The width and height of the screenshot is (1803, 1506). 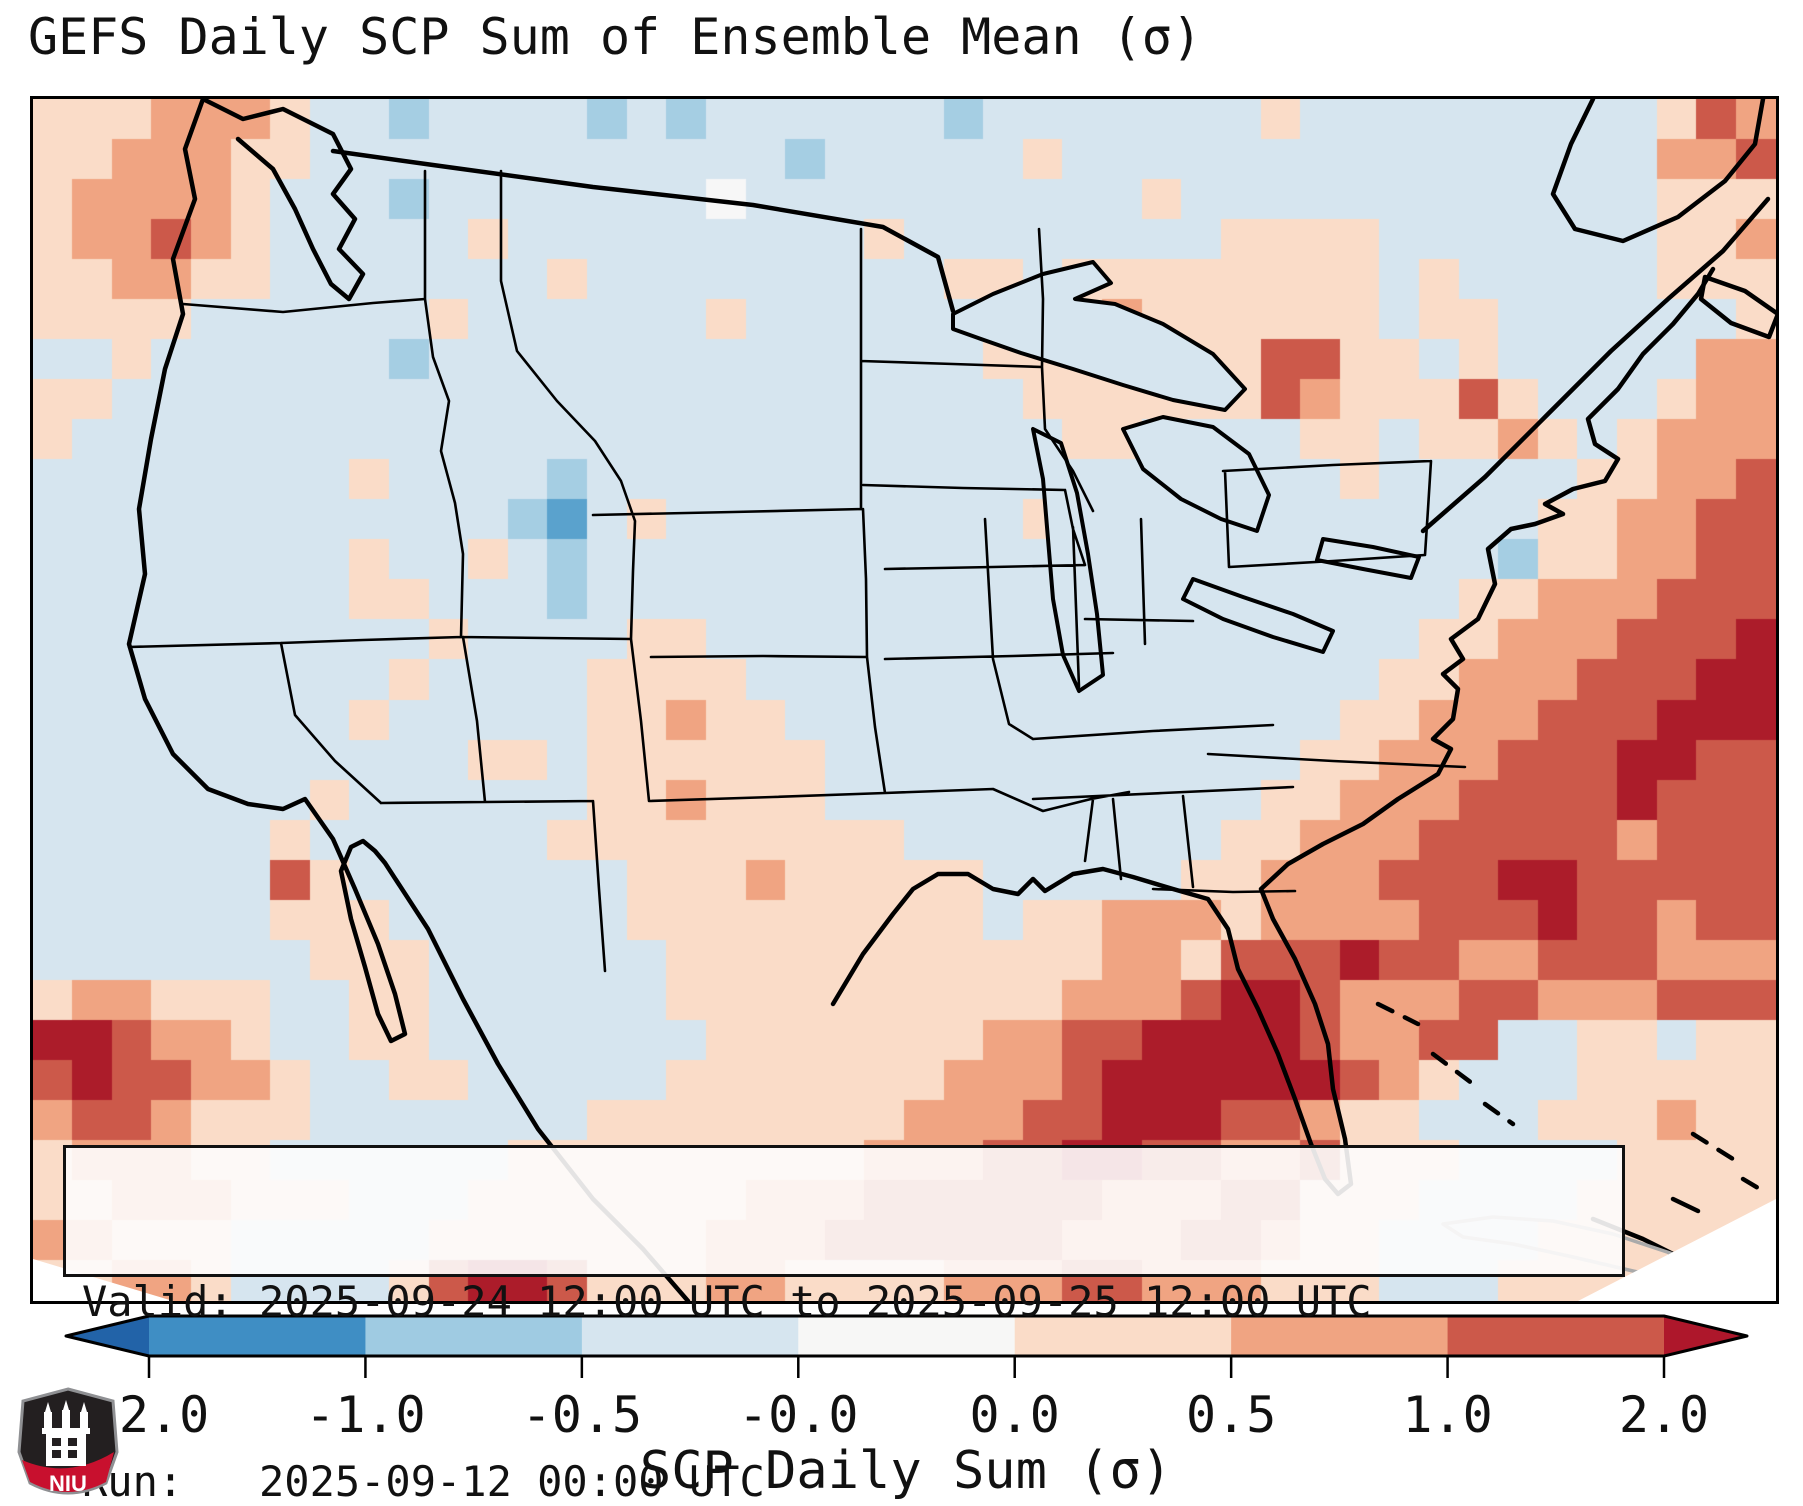 I want to click on niu-logo-text: NIU, so click(x=68, y=1483).